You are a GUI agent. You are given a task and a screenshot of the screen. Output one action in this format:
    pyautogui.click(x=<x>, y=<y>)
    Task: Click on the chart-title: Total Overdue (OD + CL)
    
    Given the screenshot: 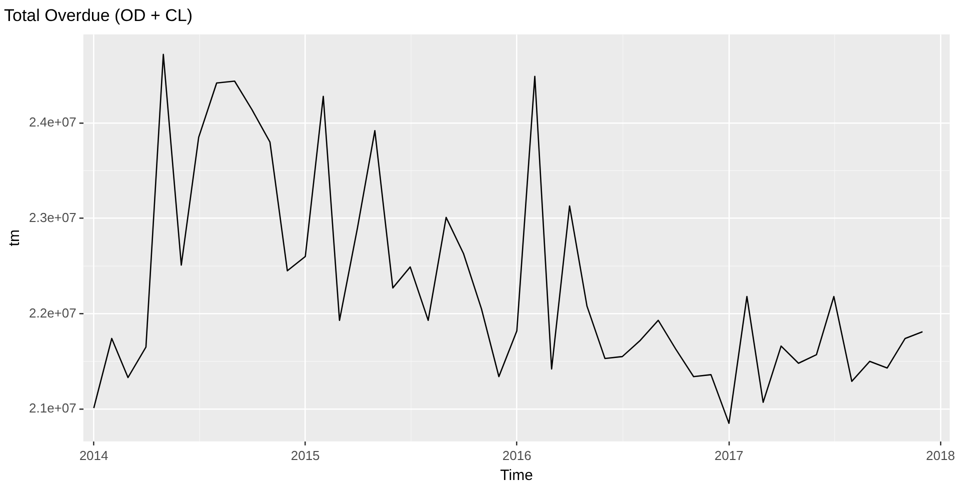 What is the action you would take?
    pyautogui.click(x=98, y=15)
    